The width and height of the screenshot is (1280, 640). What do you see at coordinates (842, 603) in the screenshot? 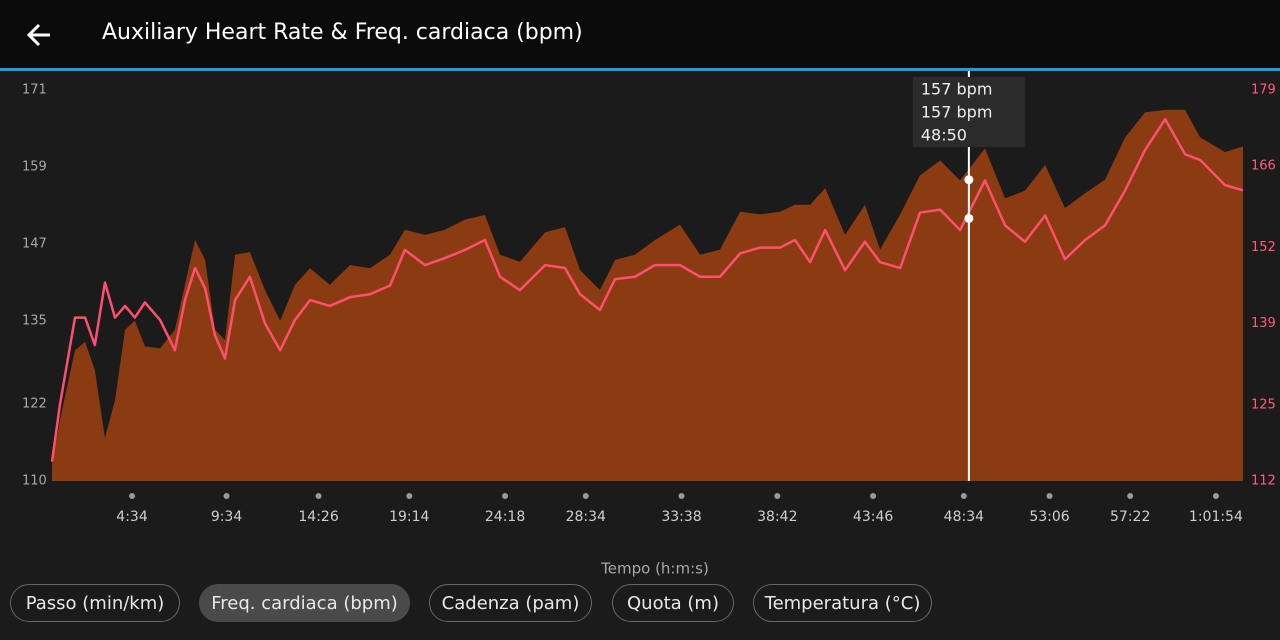
I see `tab: Temperatura (°C)` at bounding box center [842, 603].